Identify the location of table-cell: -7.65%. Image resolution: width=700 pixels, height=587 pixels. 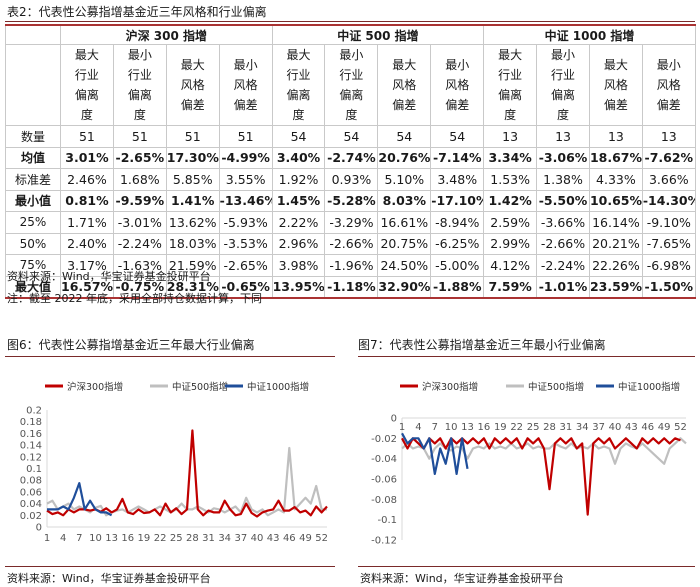
(668, 243).